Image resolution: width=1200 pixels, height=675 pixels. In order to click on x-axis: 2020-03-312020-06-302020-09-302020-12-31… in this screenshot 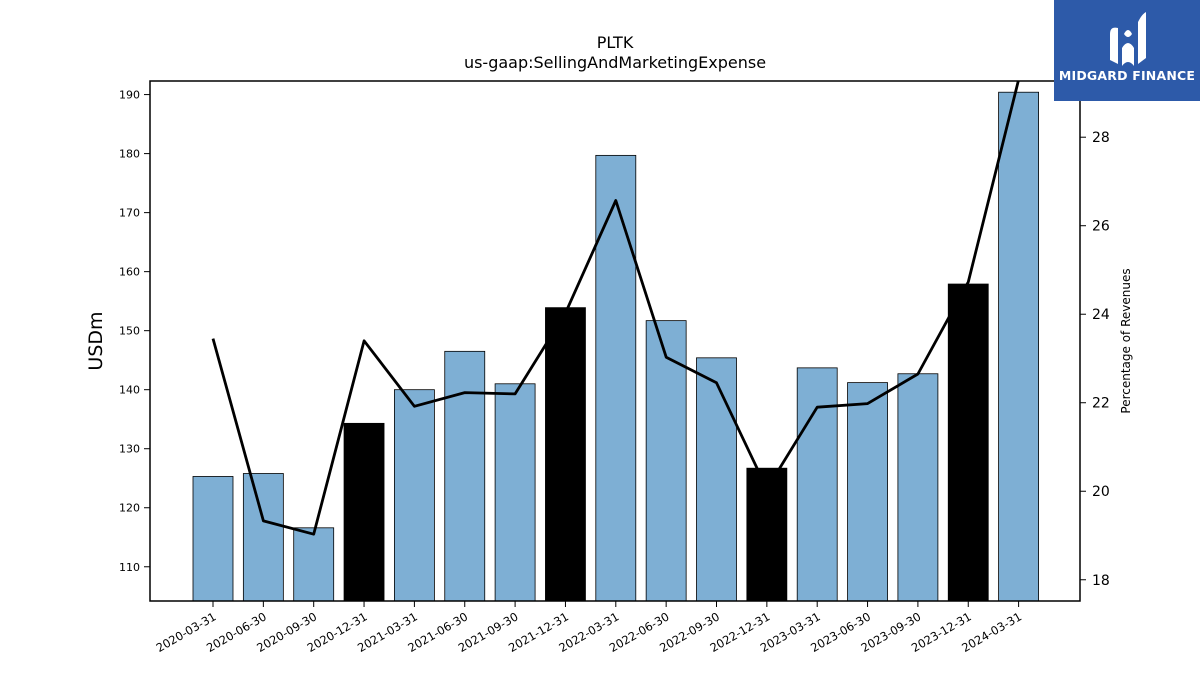, I will do `click(589, 628)`.